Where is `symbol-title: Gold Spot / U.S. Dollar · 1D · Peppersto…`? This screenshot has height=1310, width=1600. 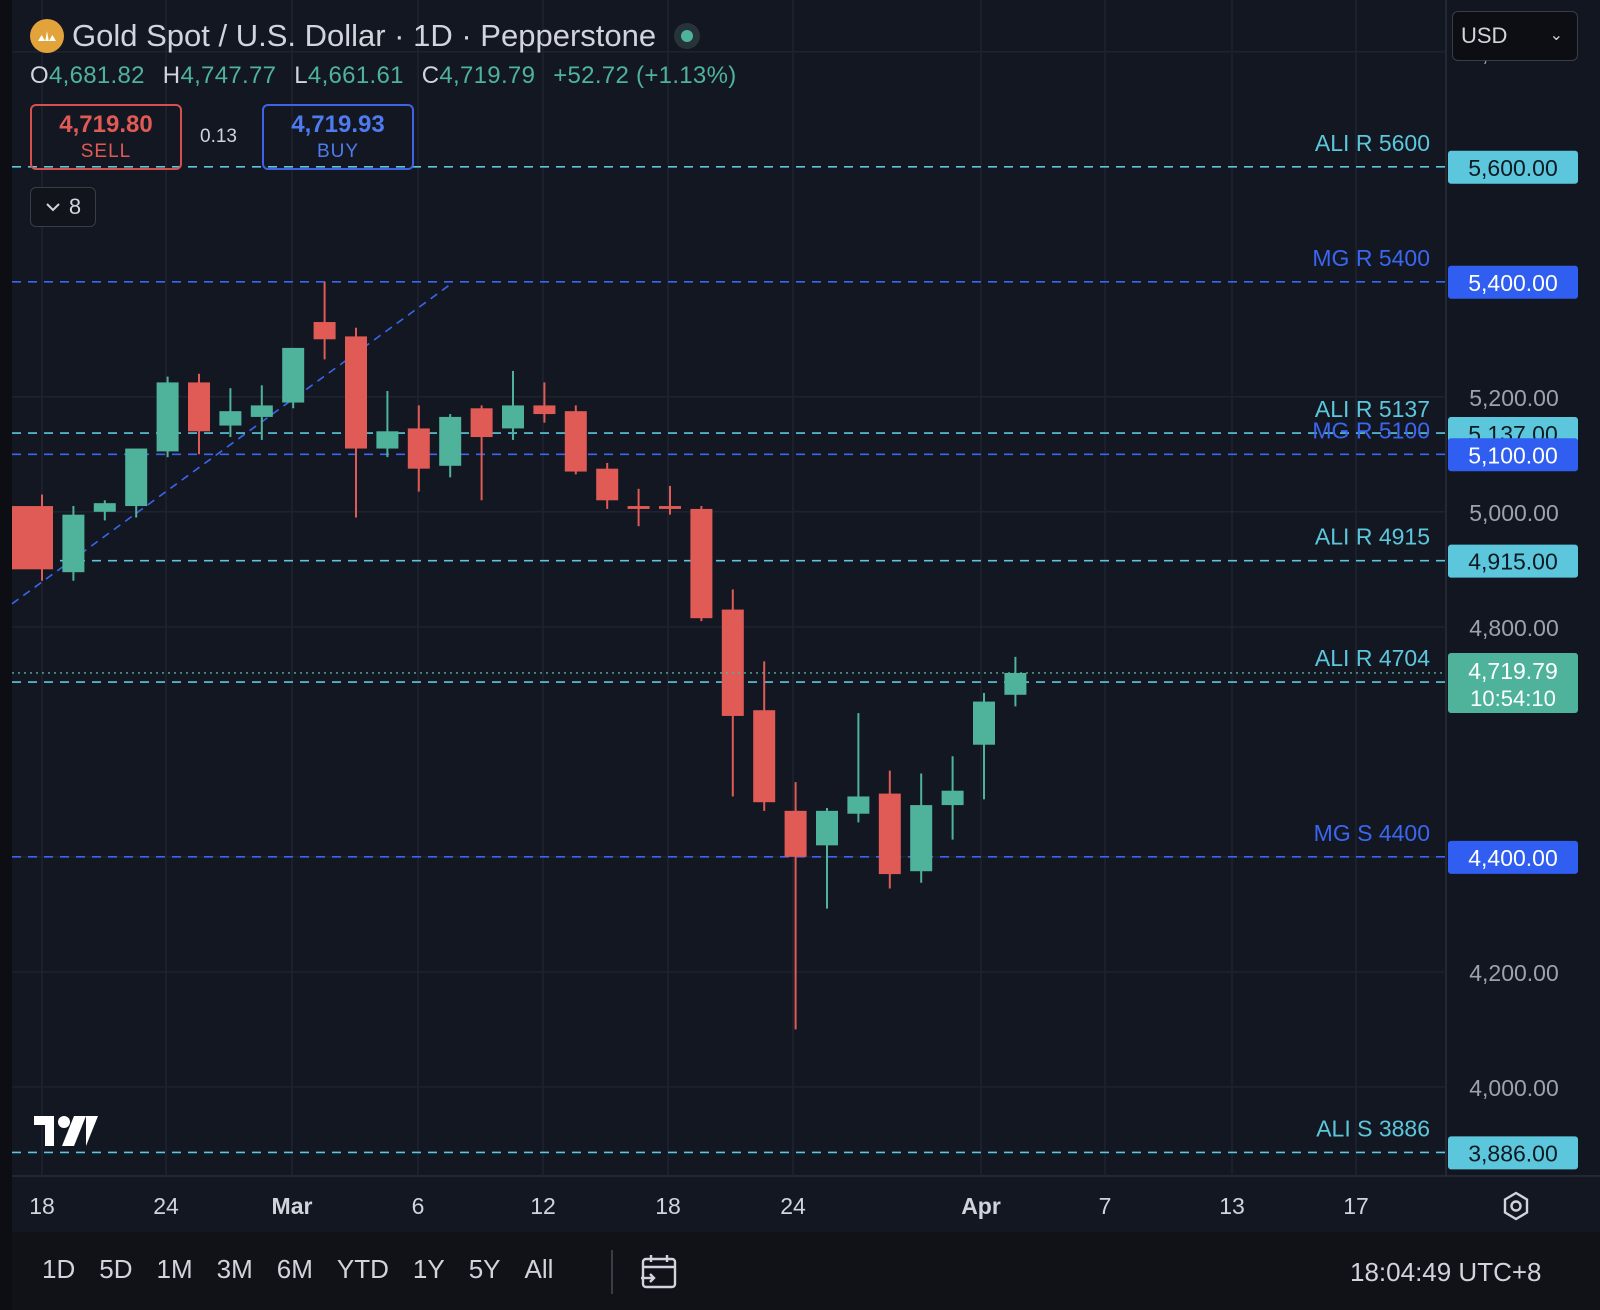 symbol-title: Gold Spot / U.S. Dollar · 1D · Peppersto… is located at coordinates (364, 35).